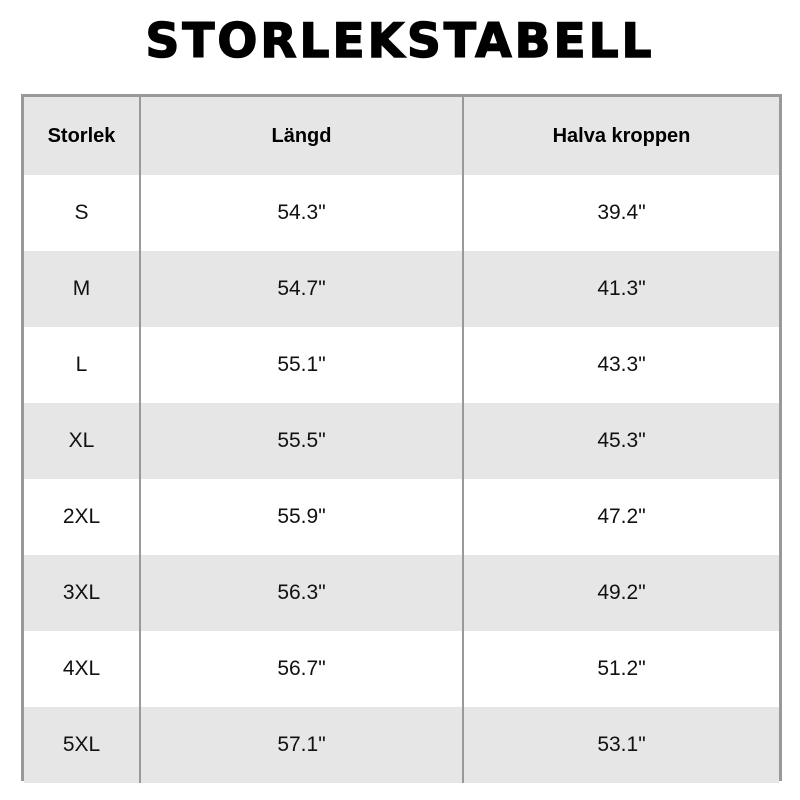 Image resolution: width=800 pixels, height=800 pixels. I want to click on table-row: 4XL 56.7" 51.2", so click(401, 669).